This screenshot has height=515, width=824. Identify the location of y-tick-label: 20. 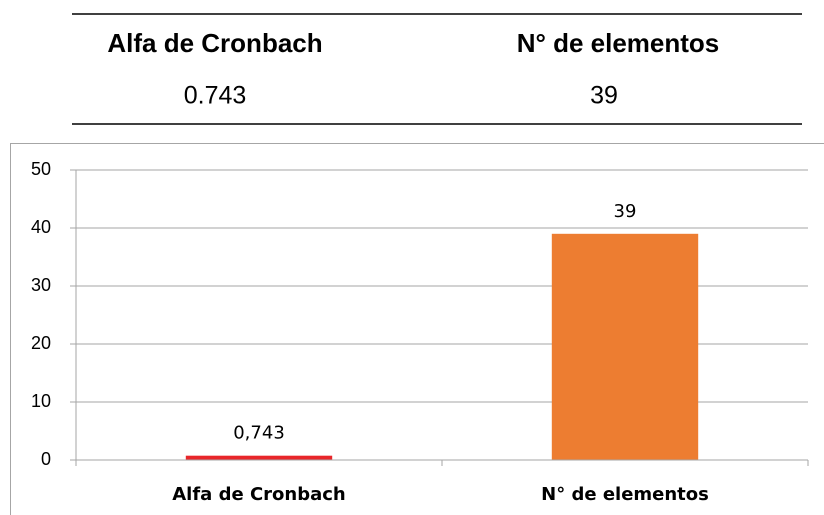
(41, 343).